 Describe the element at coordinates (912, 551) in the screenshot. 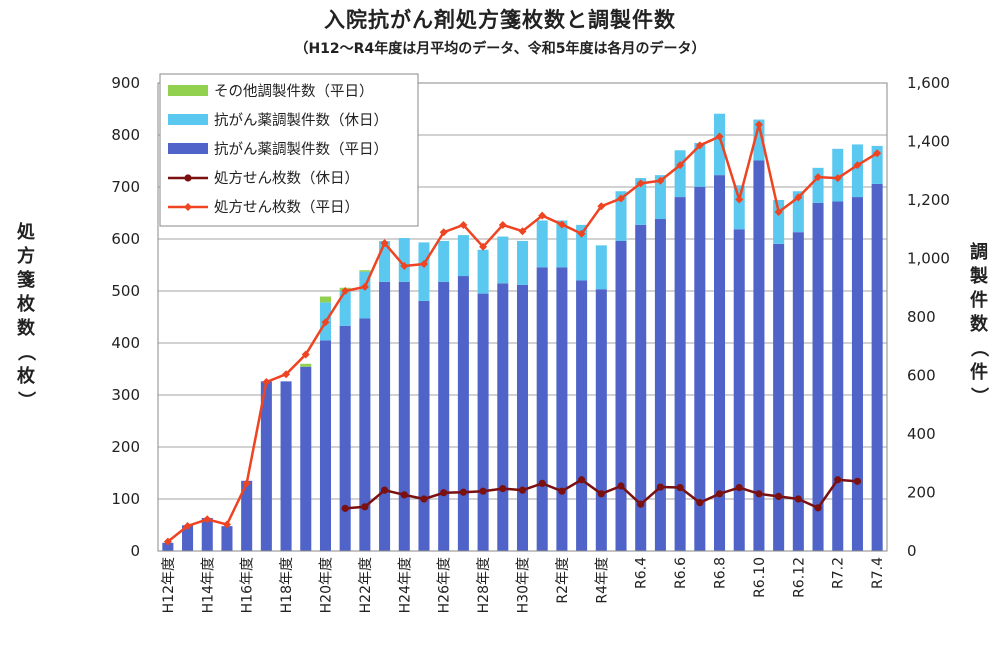

I see `right-tick-label: 0` at that location.